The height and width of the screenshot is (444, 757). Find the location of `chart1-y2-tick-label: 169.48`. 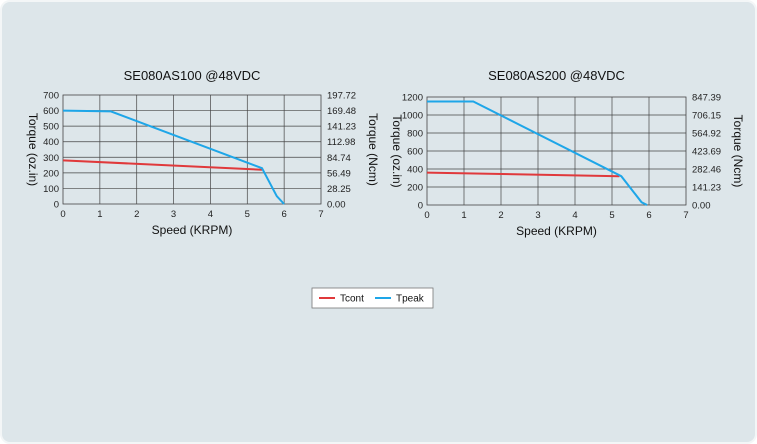

chart1-y2-tick-label: 169.48 is located at coordinates (341, 111).